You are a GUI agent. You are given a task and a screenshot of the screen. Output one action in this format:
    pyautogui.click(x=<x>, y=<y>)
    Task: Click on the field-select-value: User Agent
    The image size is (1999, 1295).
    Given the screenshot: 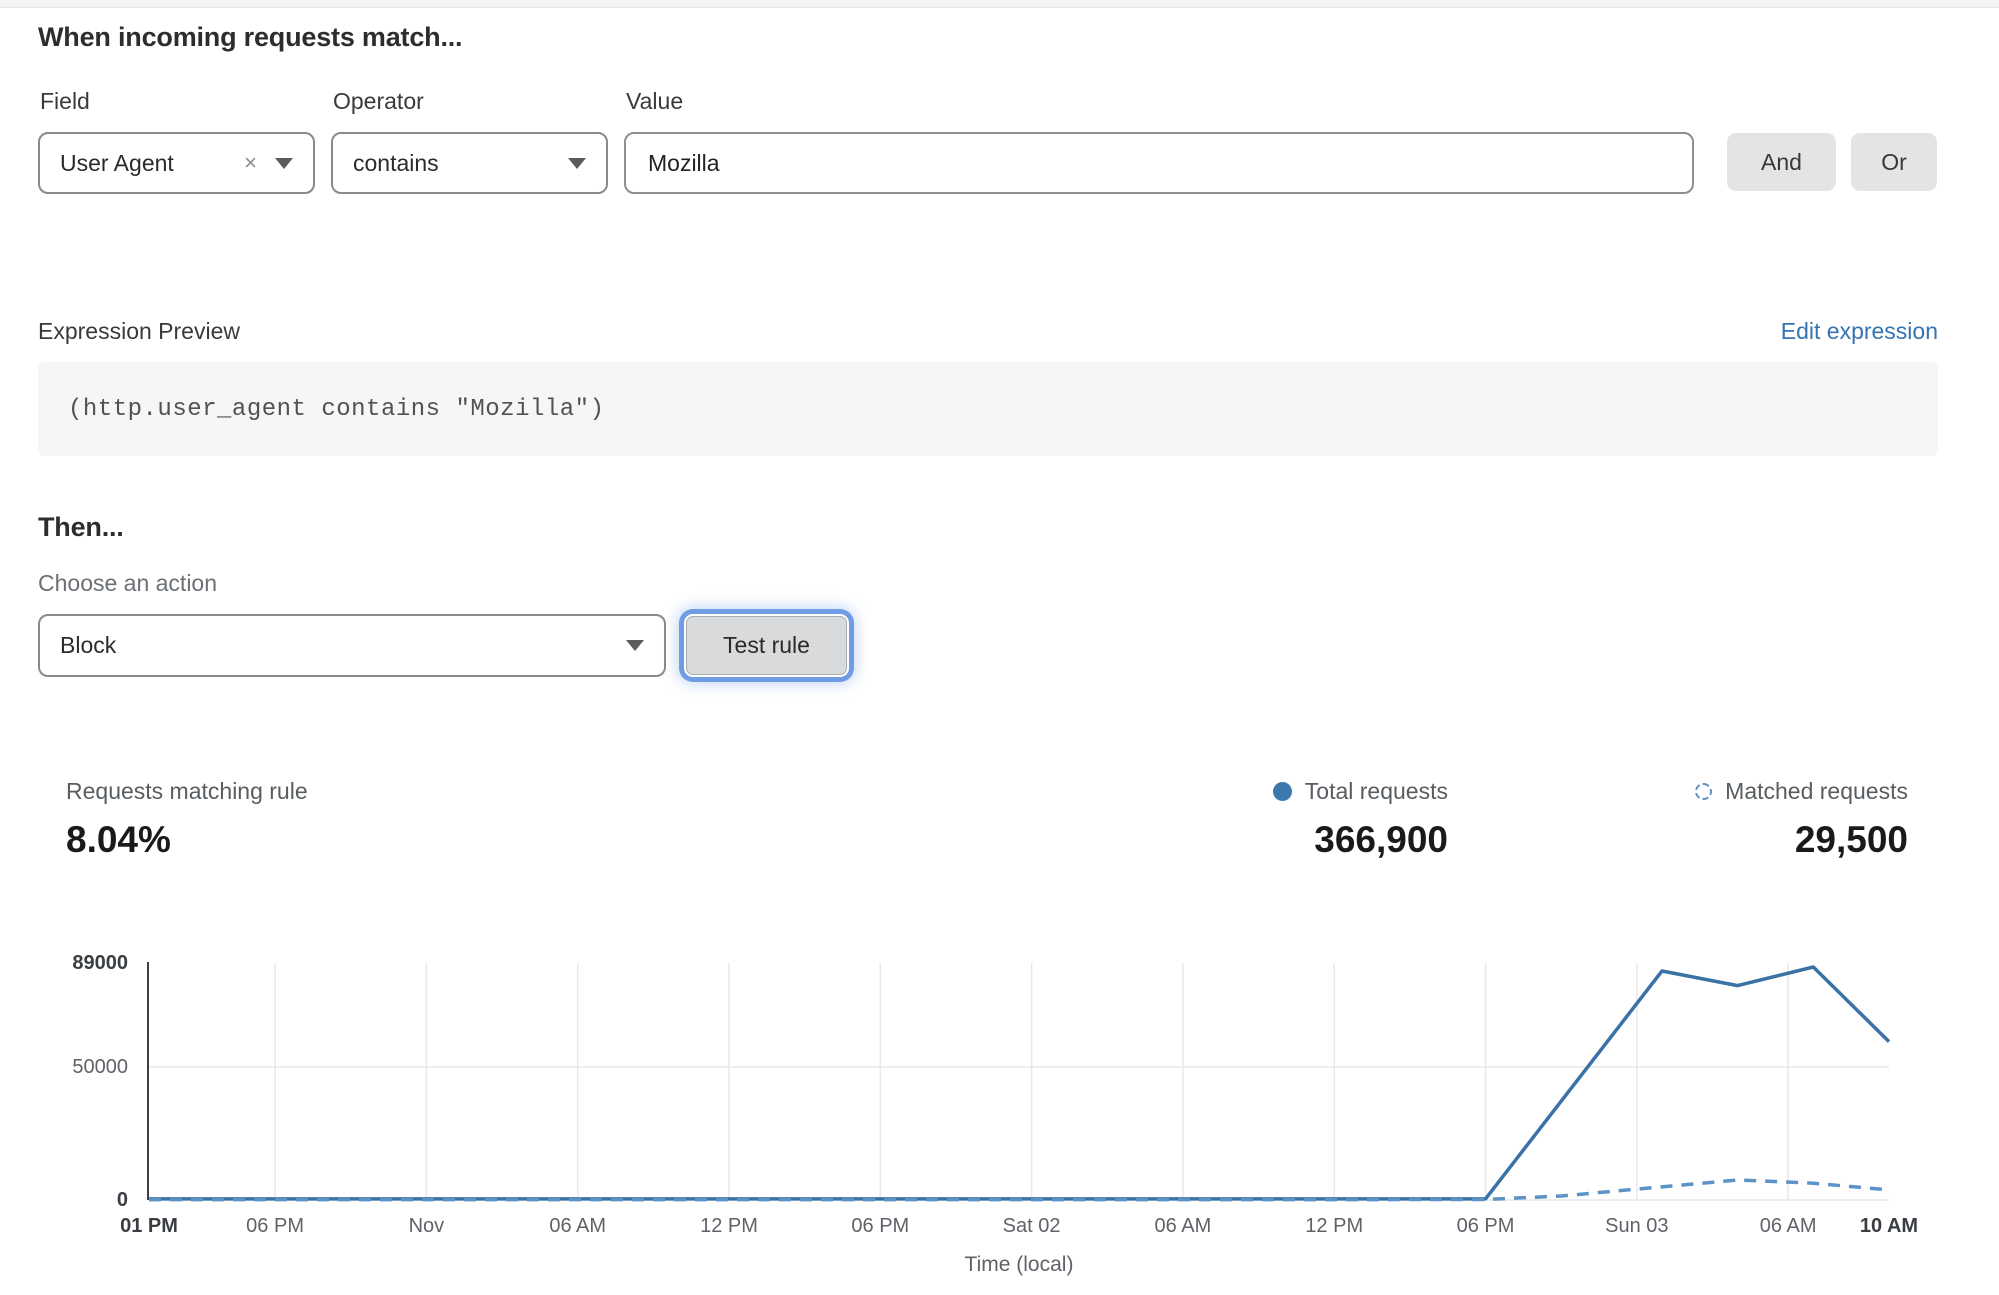 What is the action you would take?
    pyautogui.click(x=117, y=162)
    